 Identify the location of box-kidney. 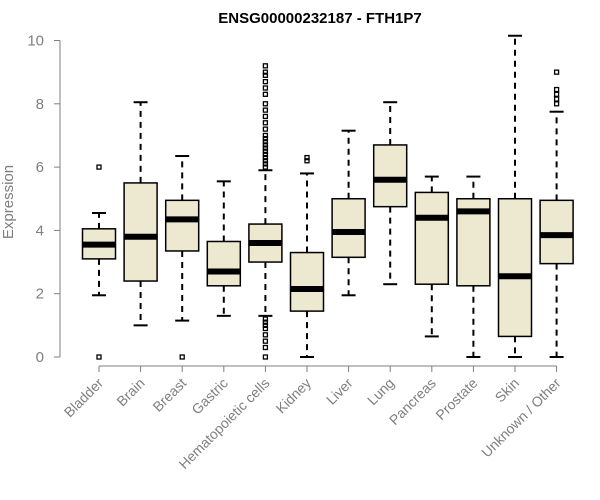
(307, 256).